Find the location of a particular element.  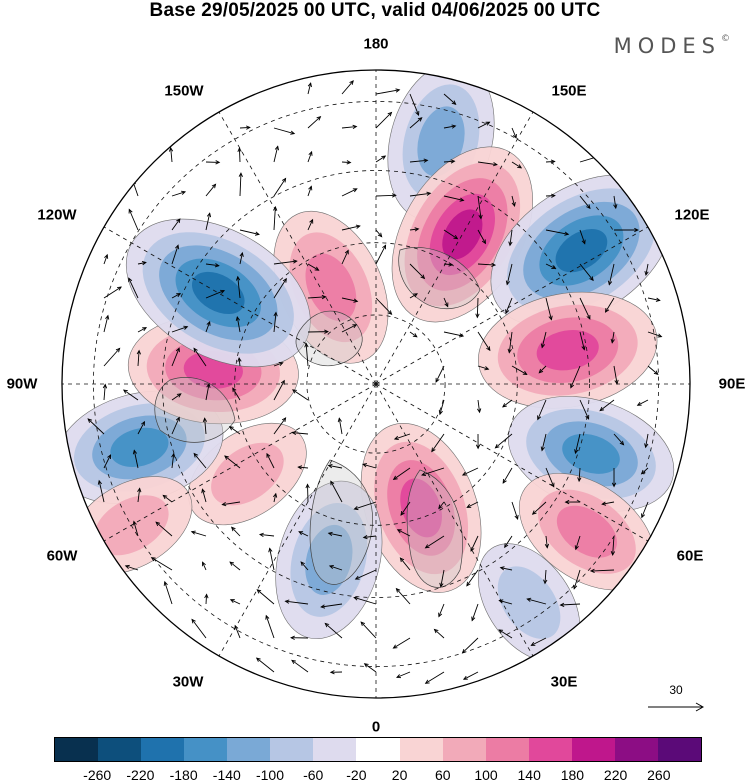

colorbar-tick-label: -140 is located at coordinates (226, 775).